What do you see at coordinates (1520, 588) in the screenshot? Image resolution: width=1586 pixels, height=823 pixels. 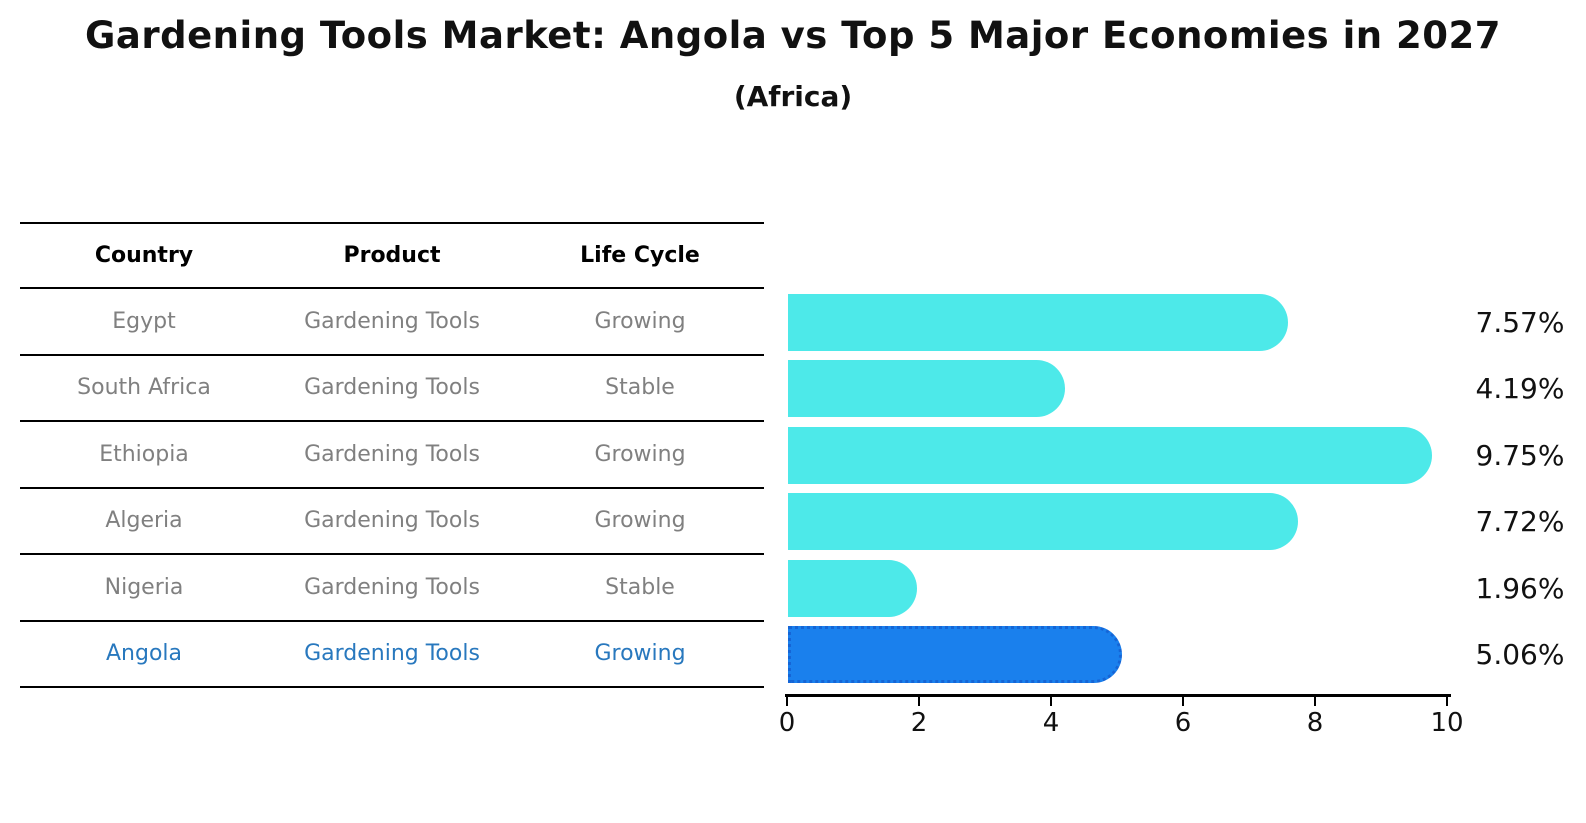 I see `value-label-nigeria: 1.96%` at bounding box center [1520, 588].